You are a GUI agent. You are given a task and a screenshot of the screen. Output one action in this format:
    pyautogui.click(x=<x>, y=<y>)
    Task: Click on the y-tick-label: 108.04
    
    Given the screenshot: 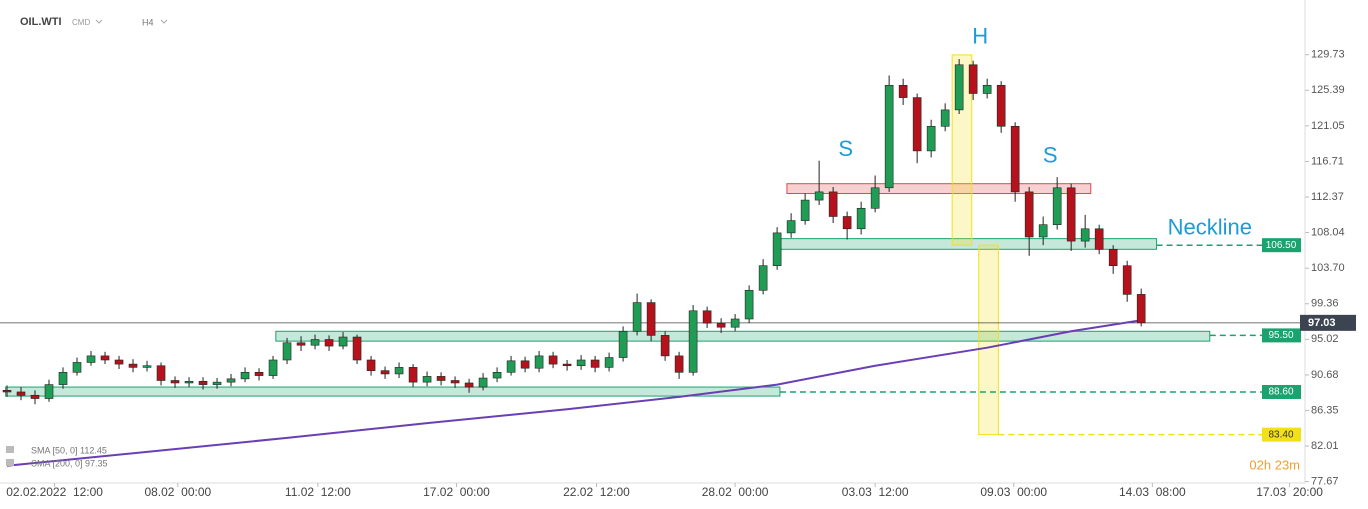 What is the action you would take?
    pyautogui.click(x=1328, y=232)
    